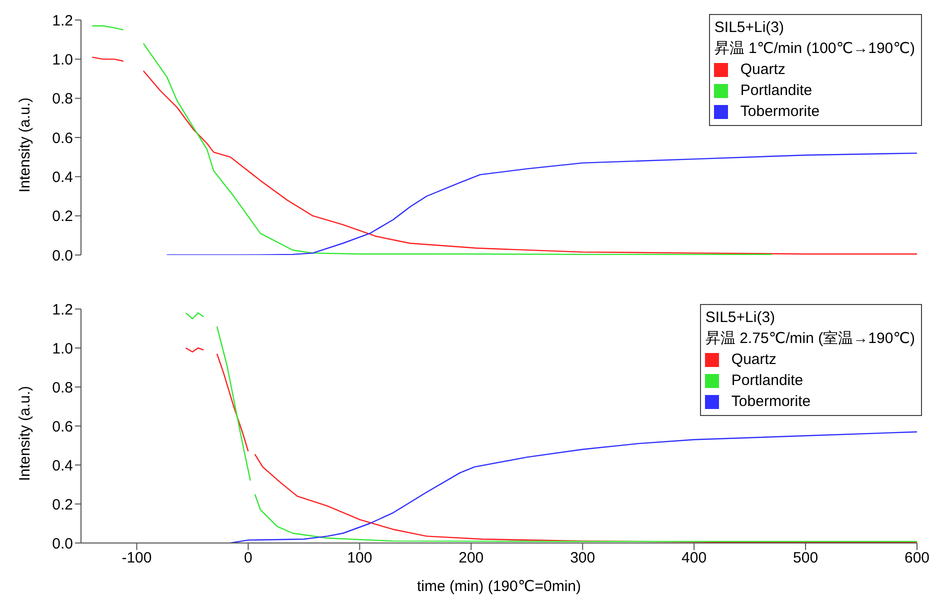  I want to click on legend-title: SIL5+Li(3) 昇温 1℃/min (100℃→190℃), so click(814, 38).